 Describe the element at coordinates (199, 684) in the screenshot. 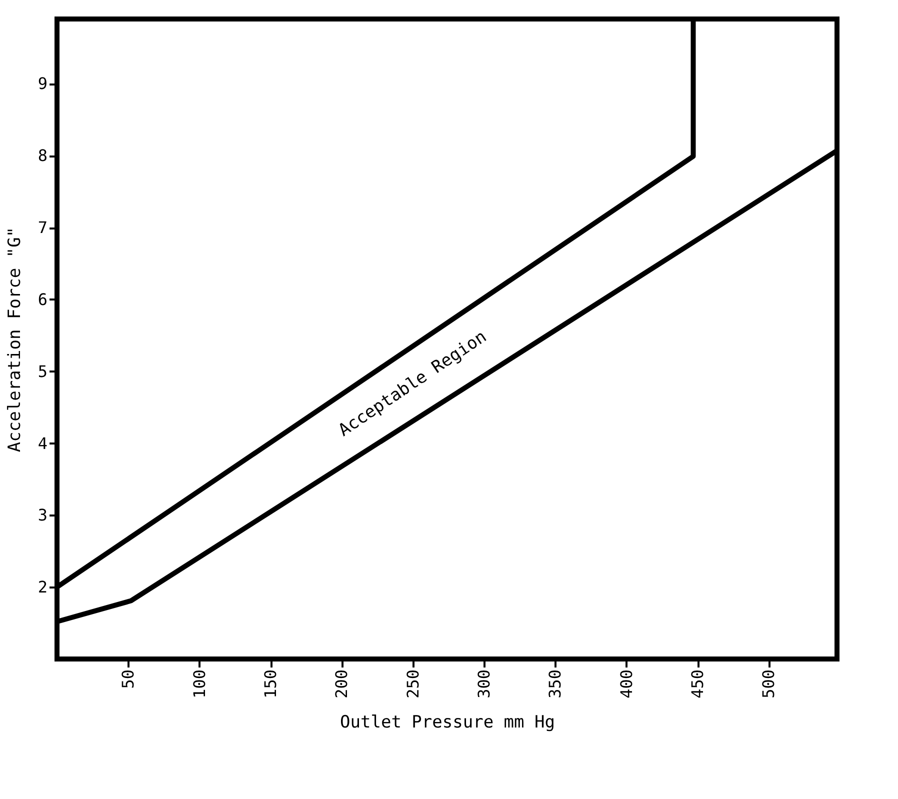

I see `x-tick-label: 100` at that location.